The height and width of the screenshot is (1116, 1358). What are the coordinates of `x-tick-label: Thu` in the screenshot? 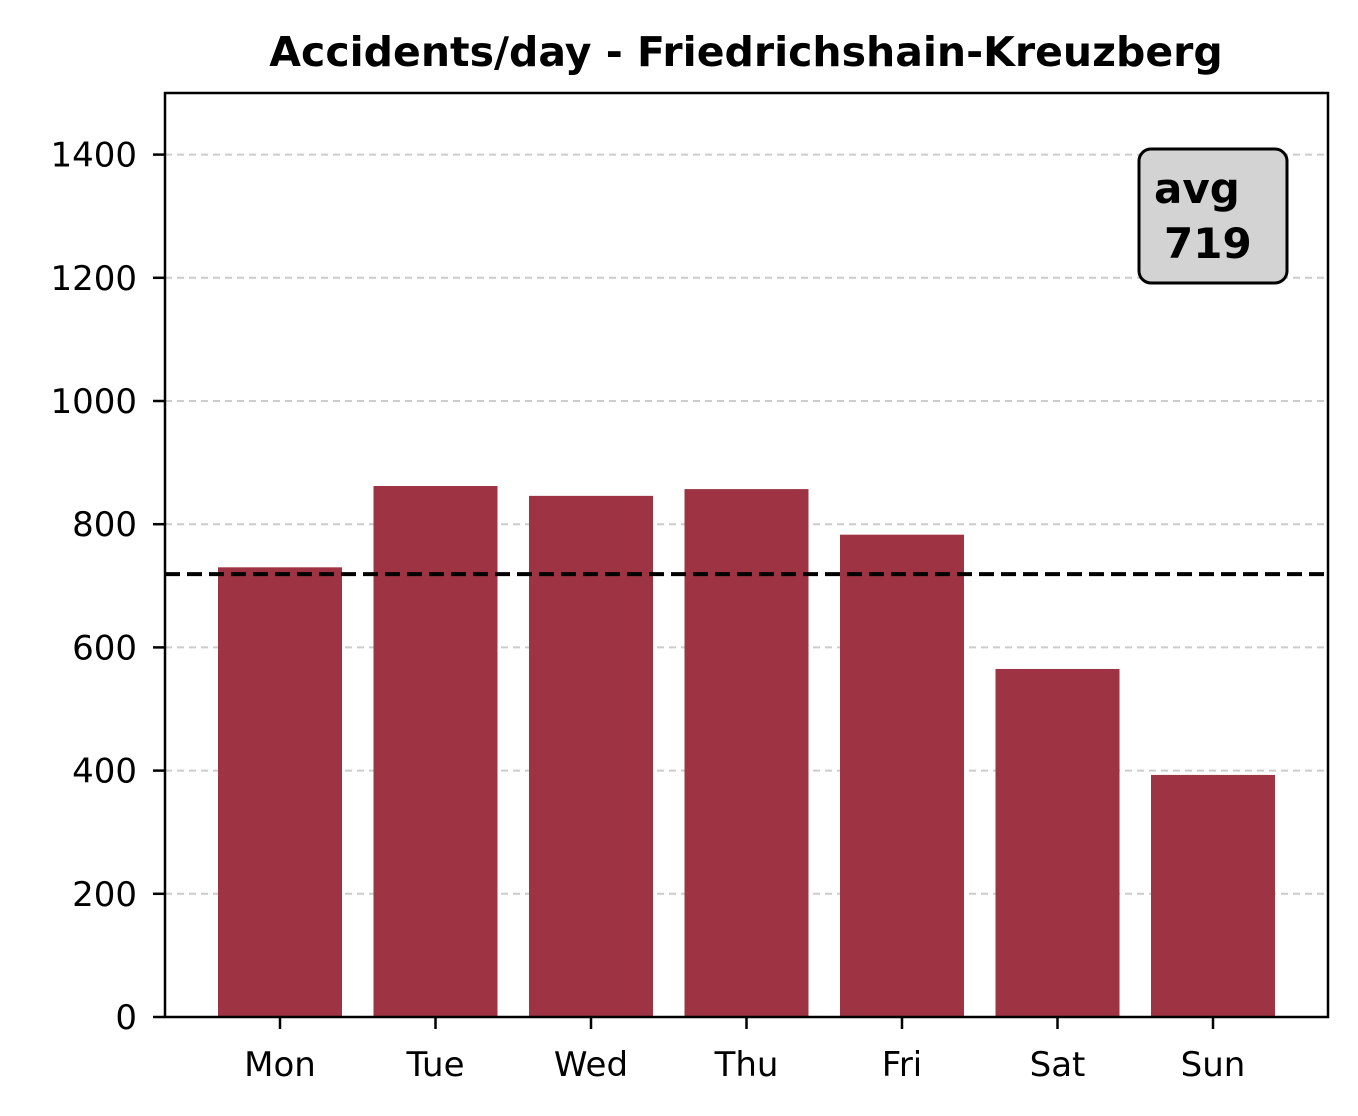 It's located at (746, 1065).